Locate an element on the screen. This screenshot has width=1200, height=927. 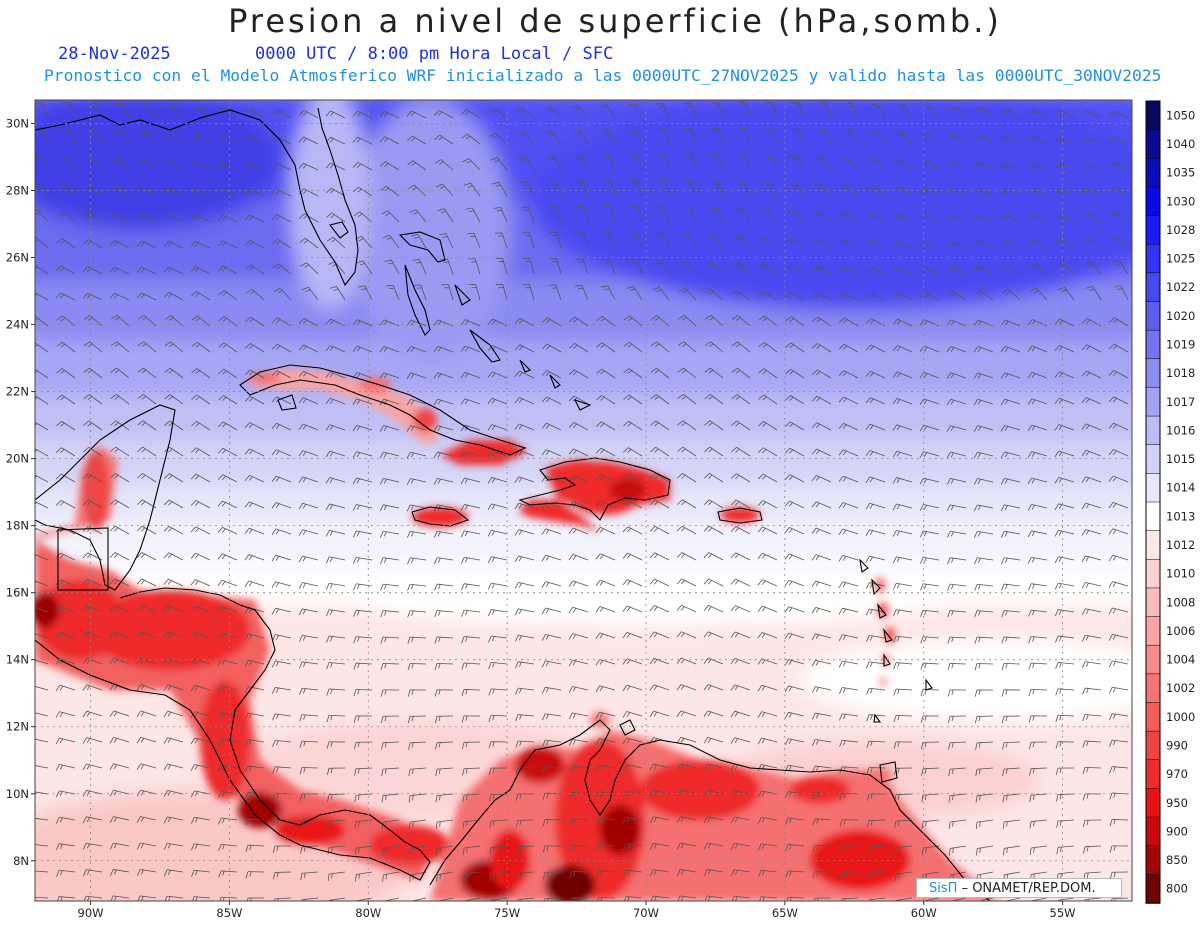
colorbar-swatch is located at coordinates (1153, 574).